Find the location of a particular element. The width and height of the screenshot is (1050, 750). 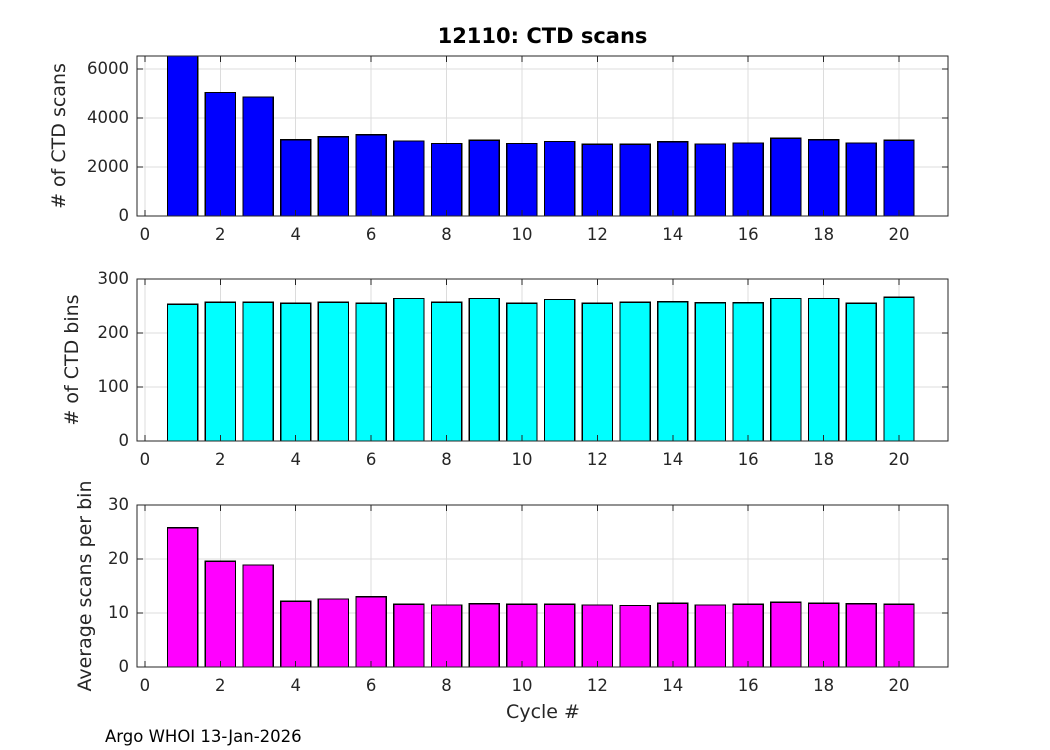

footer-caption: Argo WHOI 13-Jan-2026 is located at coordinates (203, 736).